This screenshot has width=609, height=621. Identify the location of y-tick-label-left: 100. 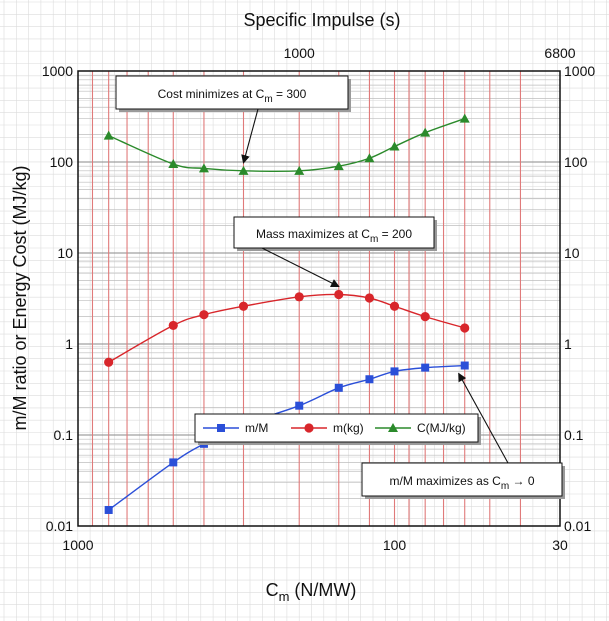
(62, 162).